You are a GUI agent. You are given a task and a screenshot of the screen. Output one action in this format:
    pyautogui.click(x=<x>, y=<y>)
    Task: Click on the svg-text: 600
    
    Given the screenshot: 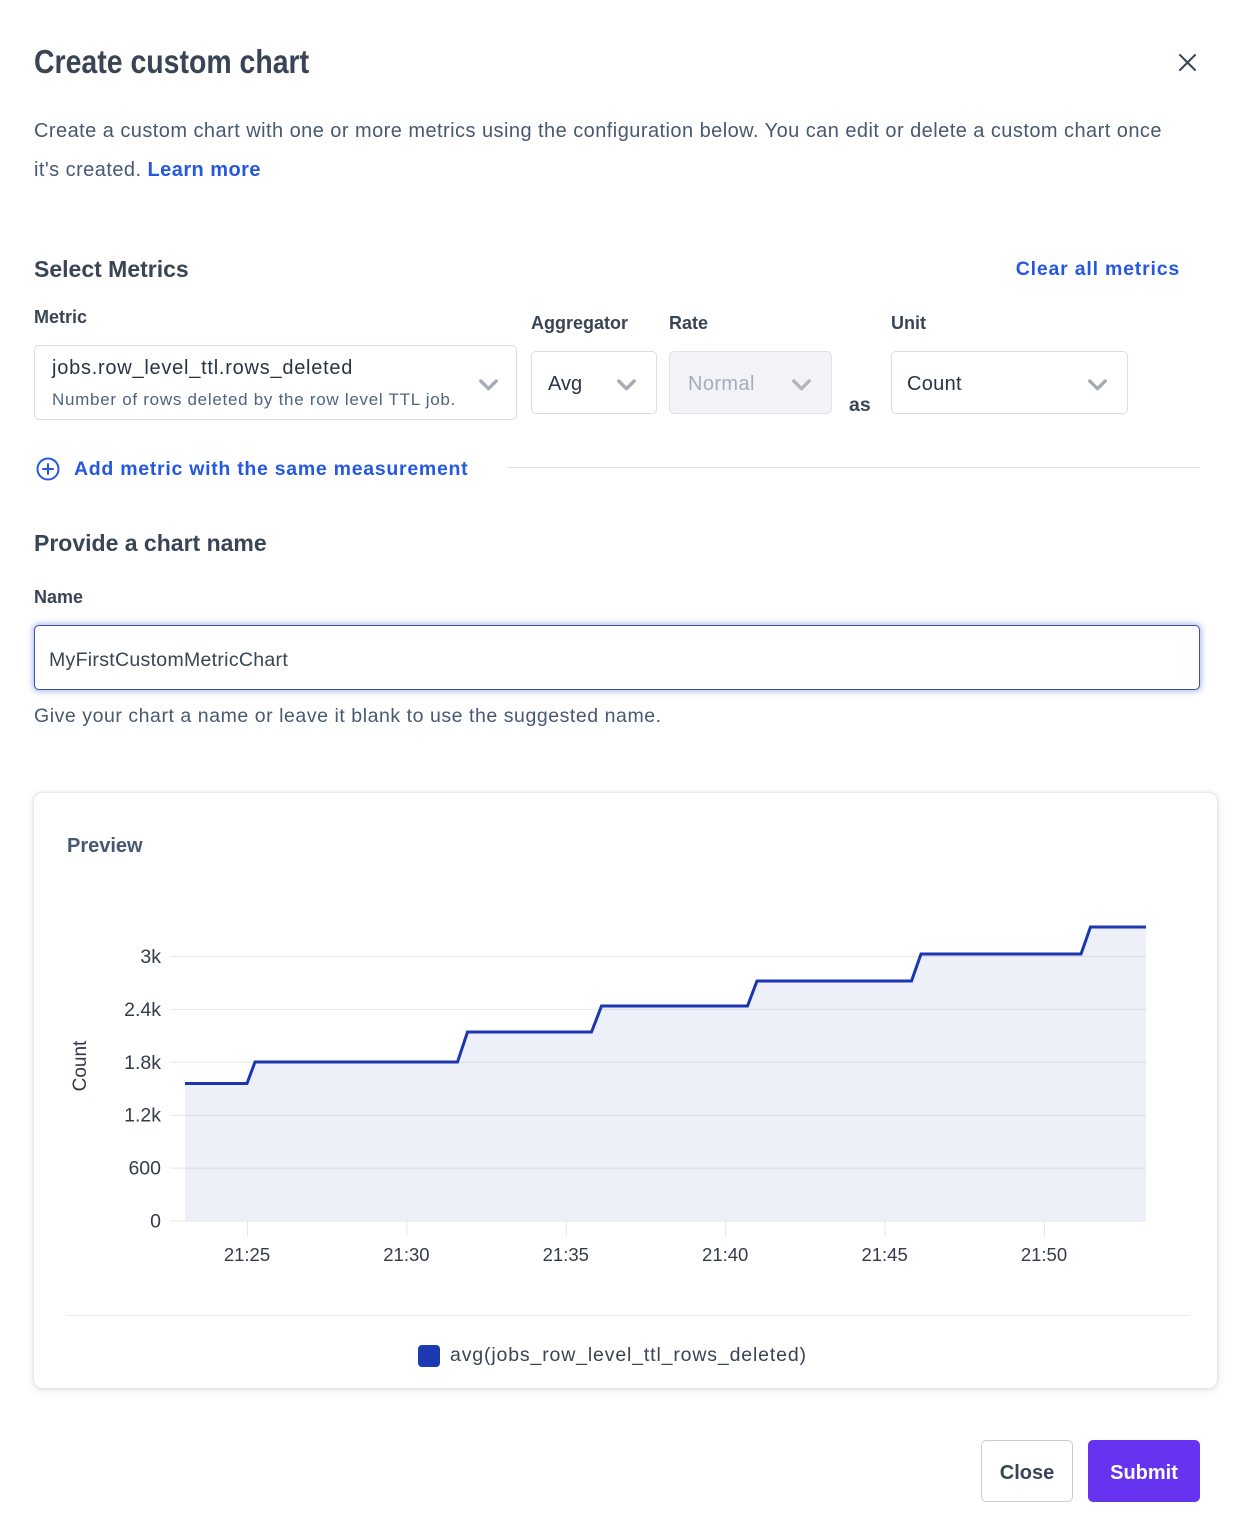 What is the action you would take?
    pyautogui.click(x=144, y=1169)
    